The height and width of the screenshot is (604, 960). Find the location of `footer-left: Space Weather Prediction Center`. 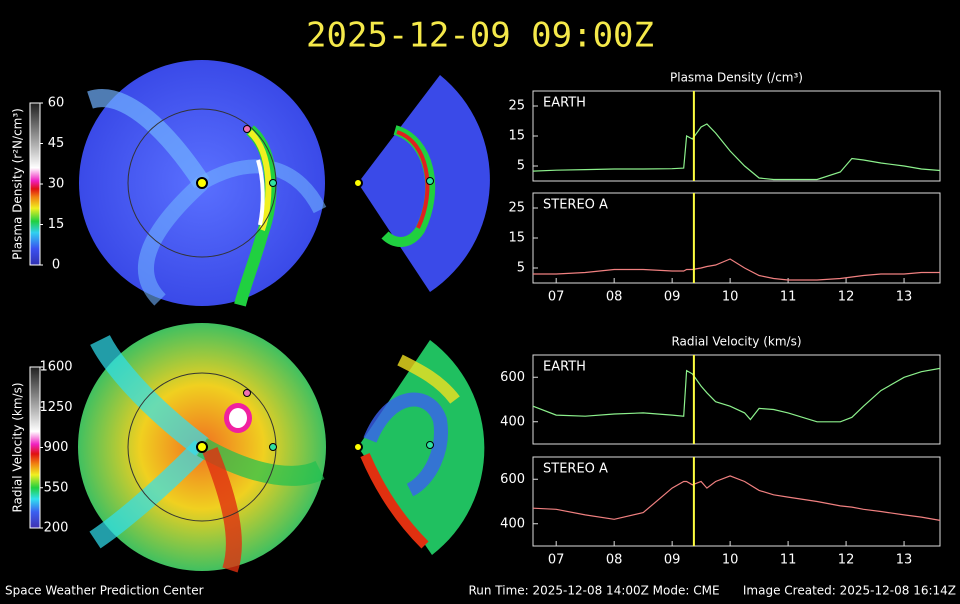

footer-left: Space Weather Prediction Center is located at coordinates (104, 591).